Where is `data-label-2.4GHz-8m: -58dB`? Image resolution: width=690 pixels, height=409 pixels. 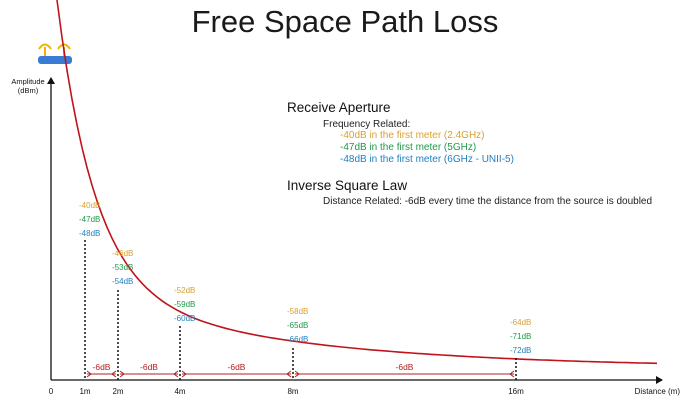 data-label-2.4GHz-8m: -58dB is located at coordinates (297, 311).